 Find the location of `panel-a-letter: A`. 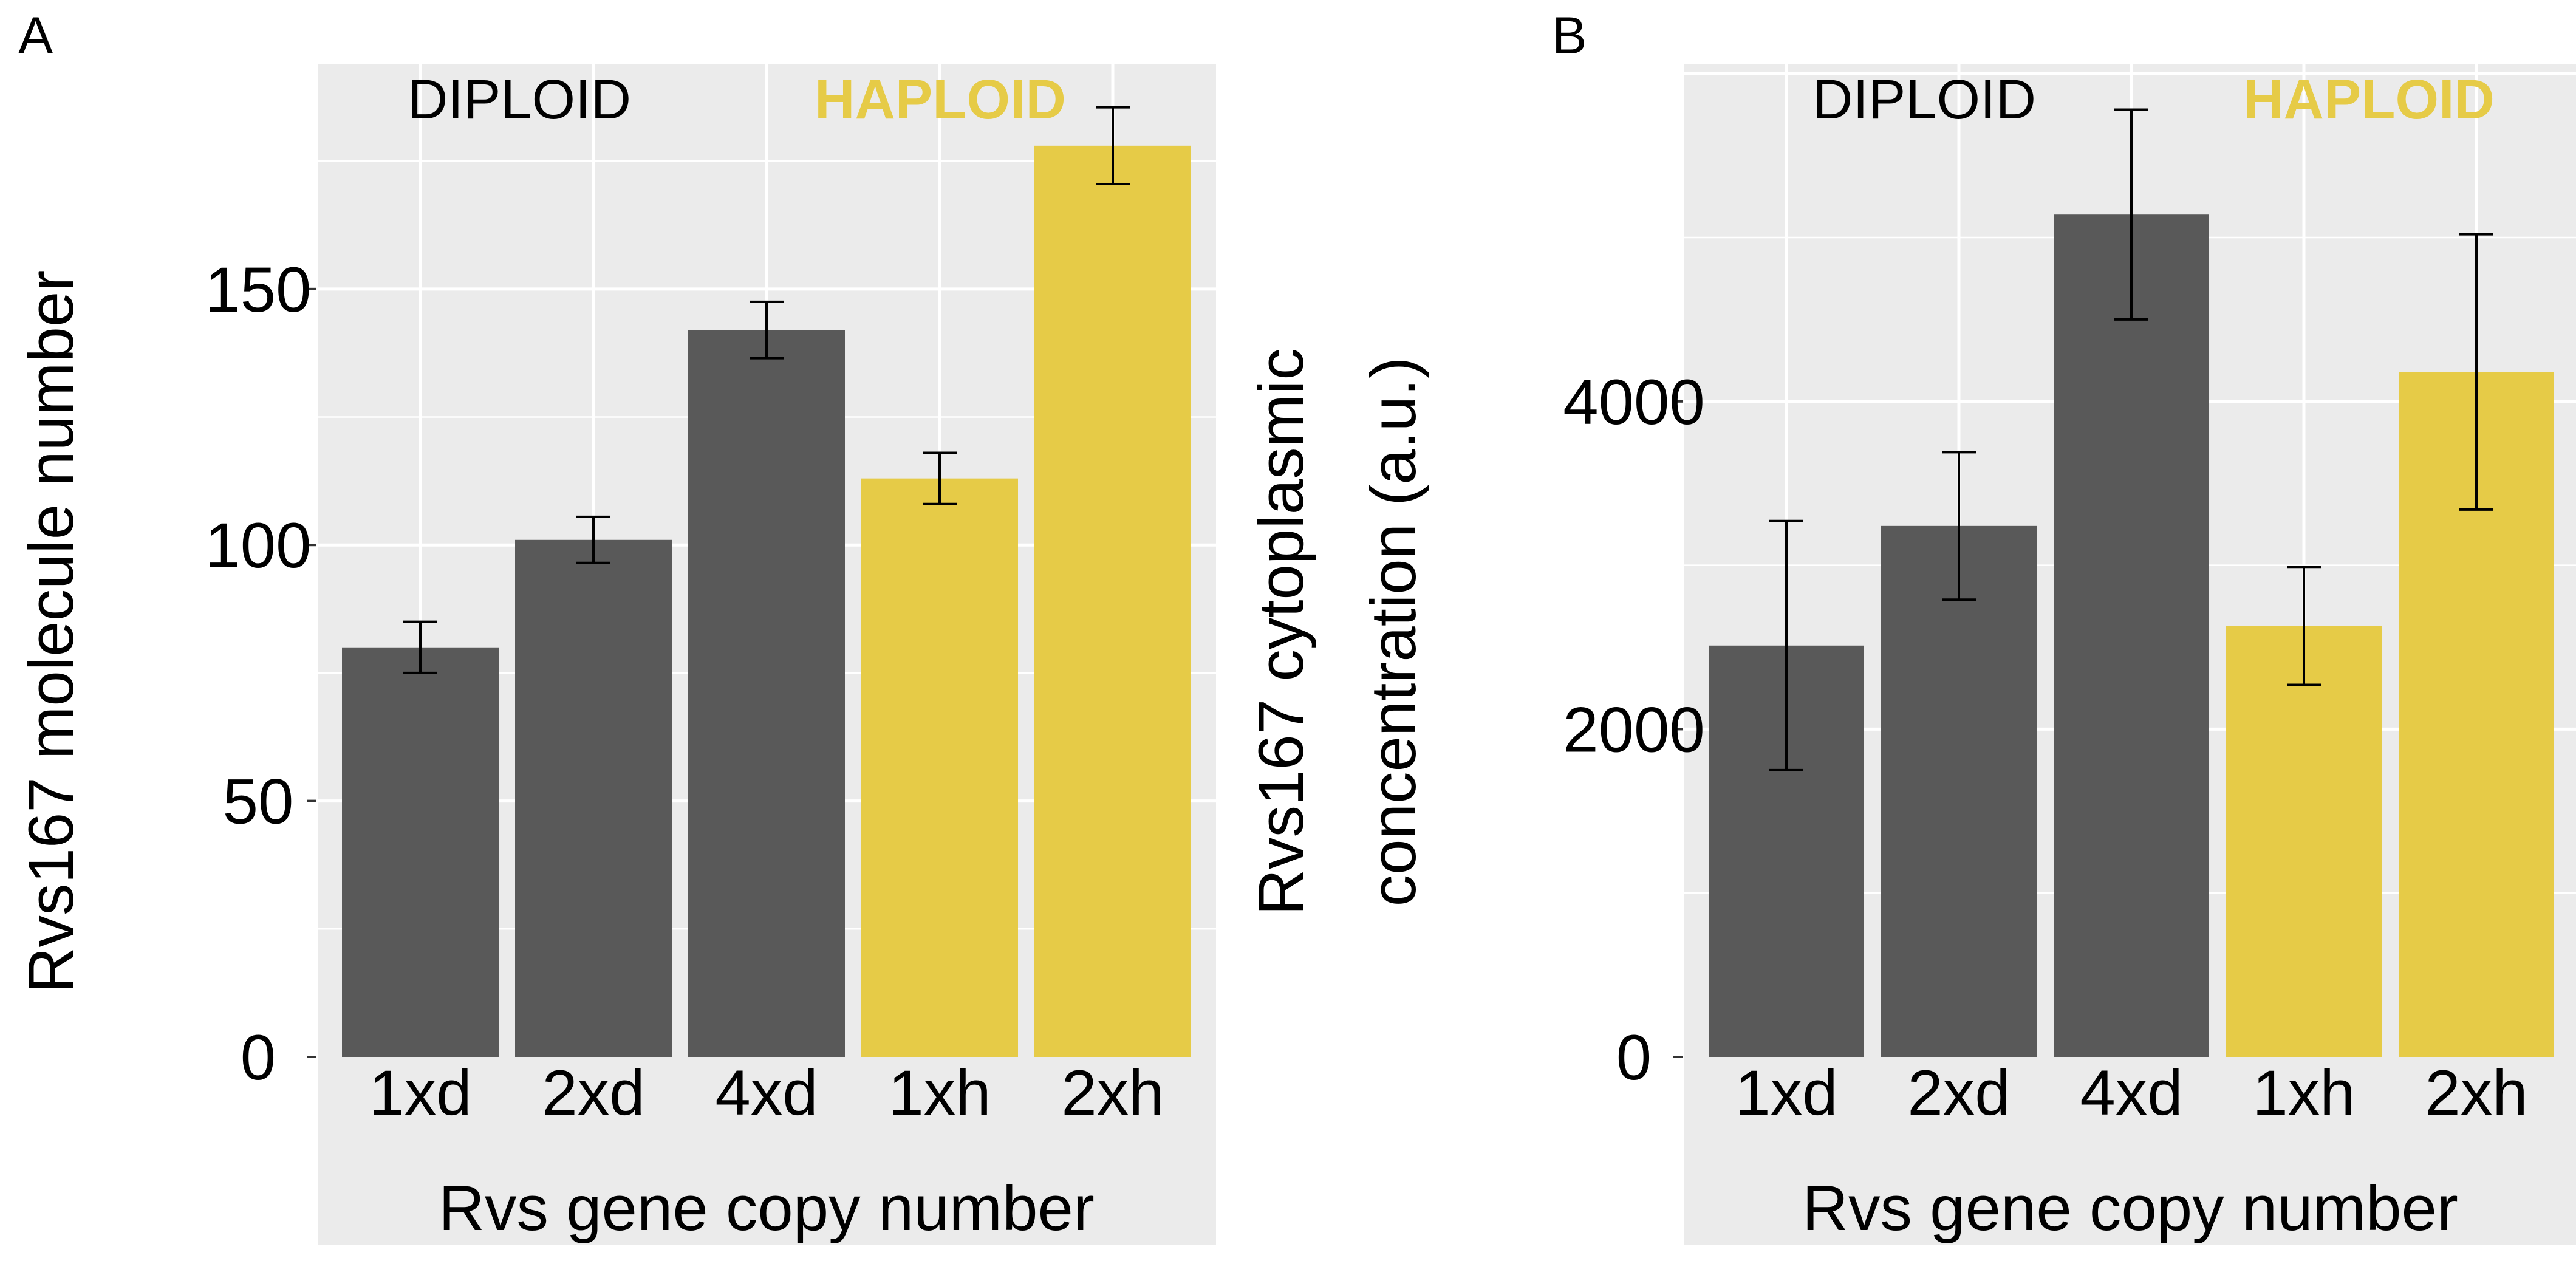

panel-a-letter: A is located at coordinates (35, 36).